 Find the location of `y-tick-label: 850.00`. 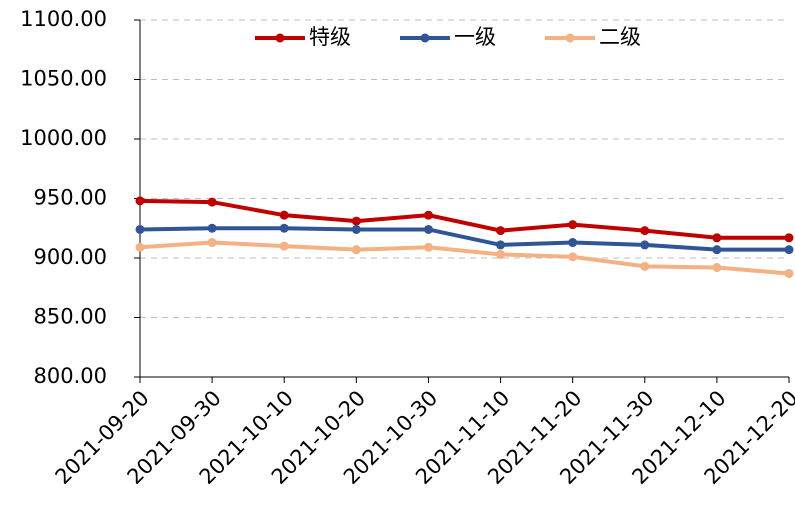

y-tick-label: 850.00 is located at coordinates (70, 317).